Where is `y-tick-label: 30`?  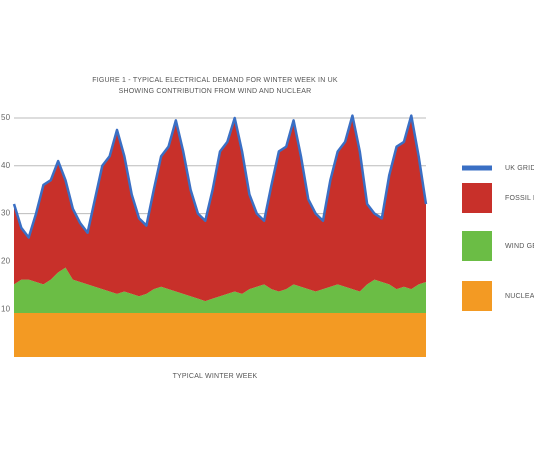
y-tick-label: 30 is located at coordinates (6, 213).